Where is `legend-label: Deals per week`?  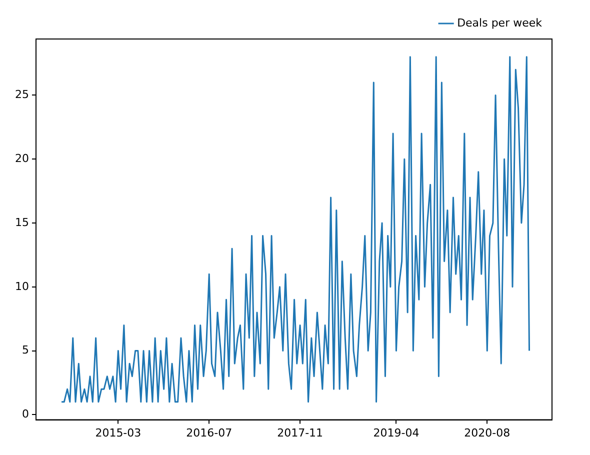 legend-label: Deals per week is located at coordinates (500, 23).